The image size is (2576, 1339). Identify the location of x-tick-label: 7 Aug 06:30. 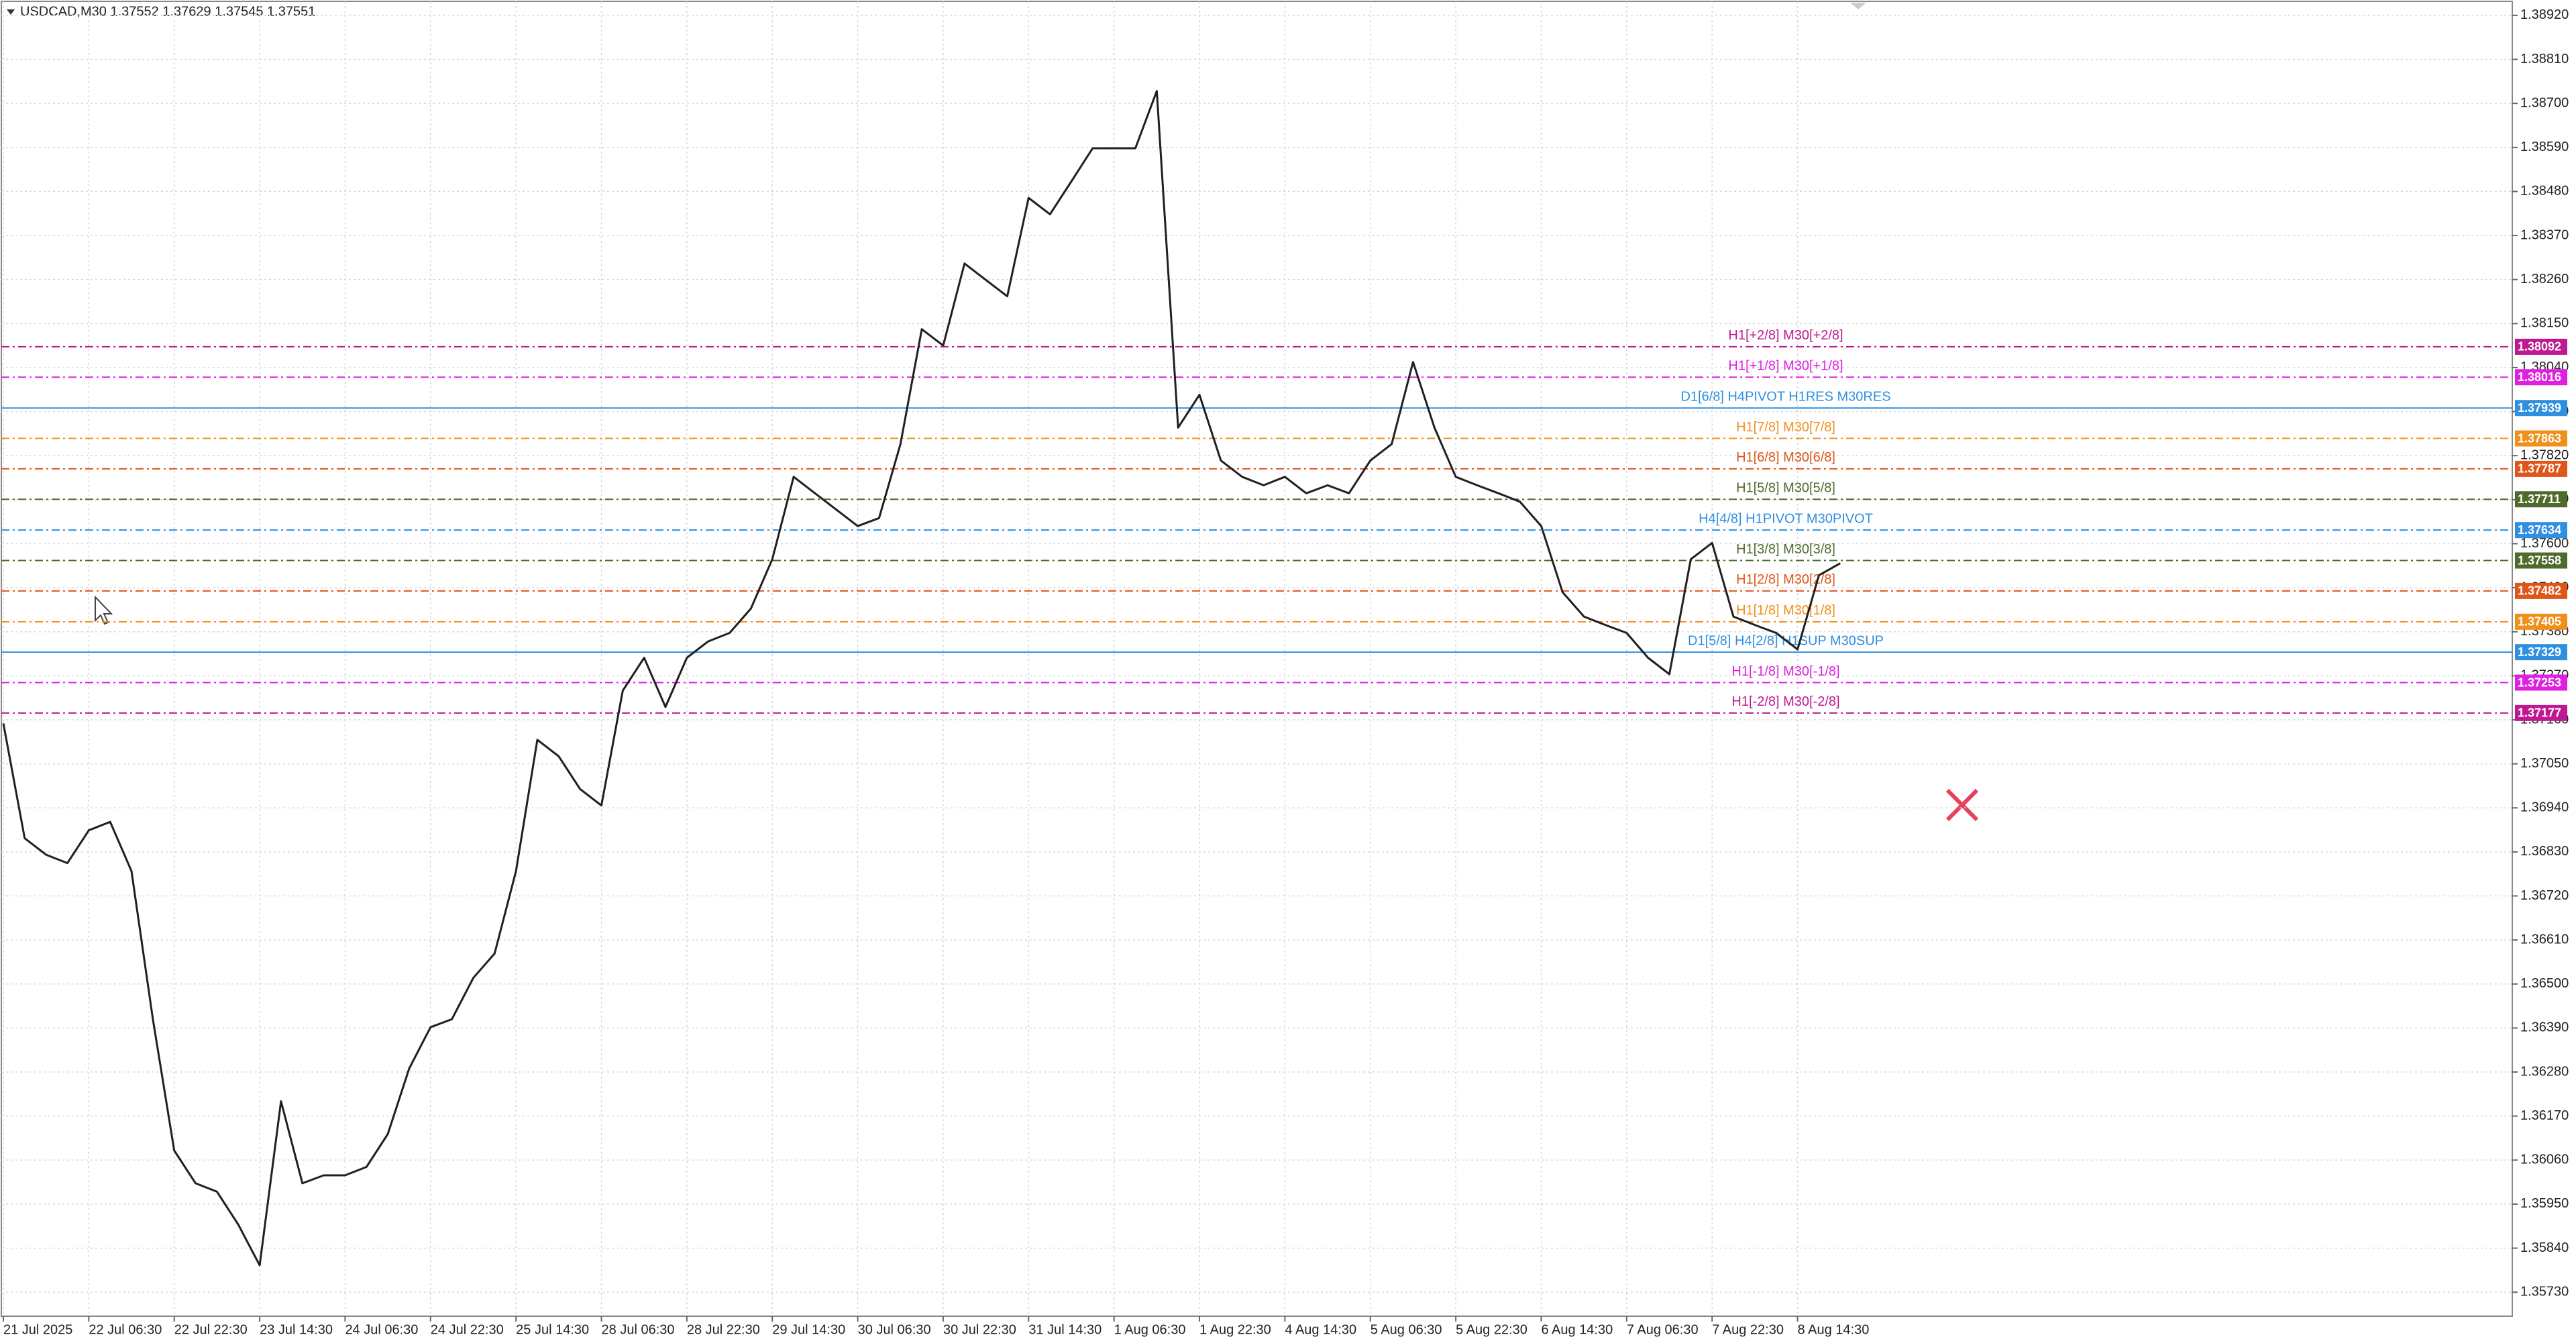
(1663, 1329).